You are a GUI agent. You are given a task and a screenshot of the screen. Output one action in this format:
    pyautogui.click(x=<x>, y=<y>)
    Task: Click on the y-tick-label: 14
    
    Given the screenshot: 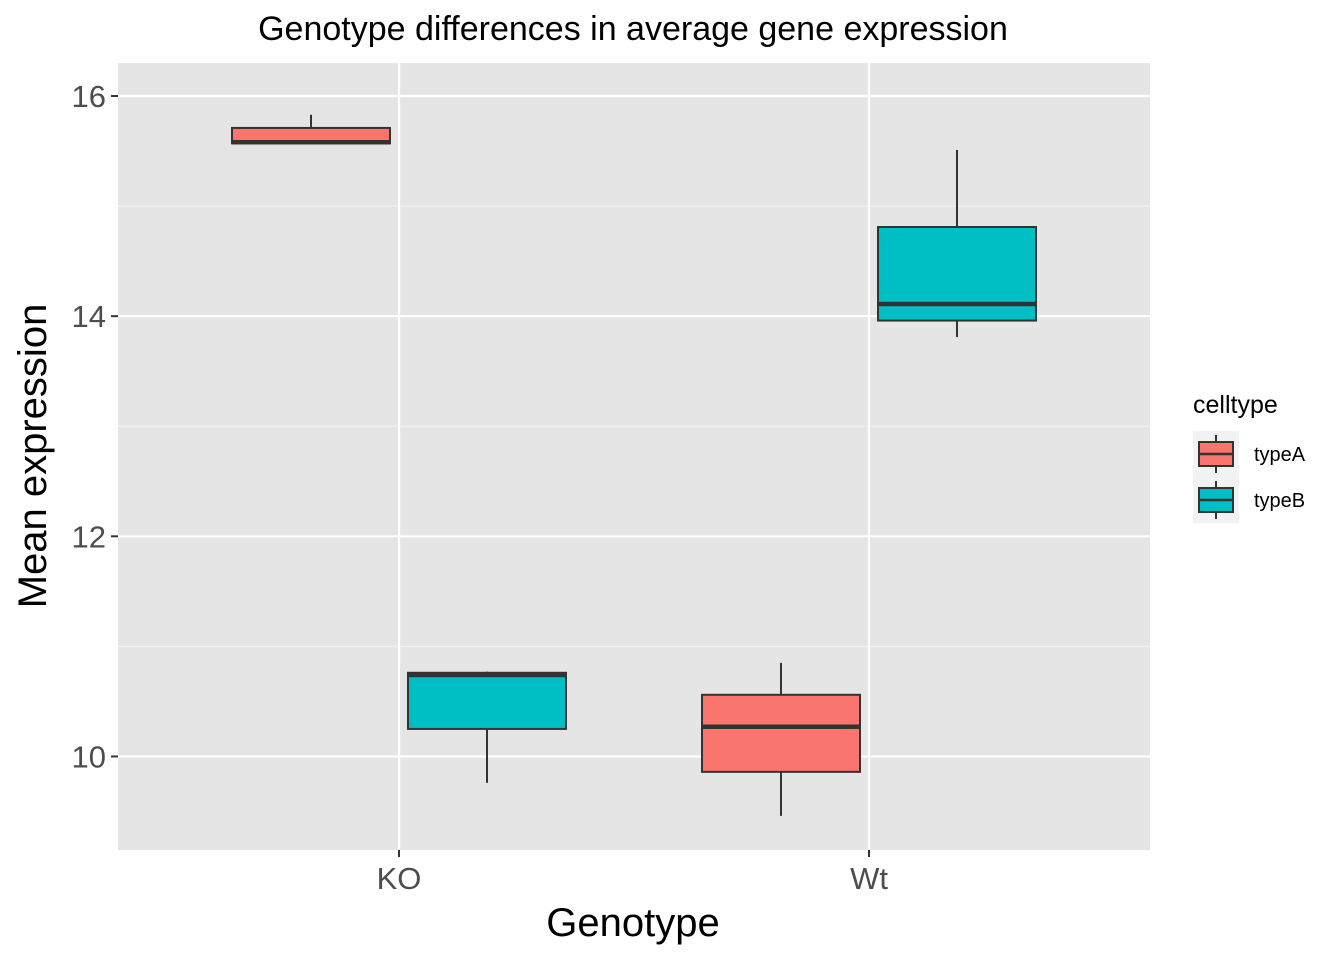 What is the action you would take?
    pyautogui.click(x=89, y=316)
    